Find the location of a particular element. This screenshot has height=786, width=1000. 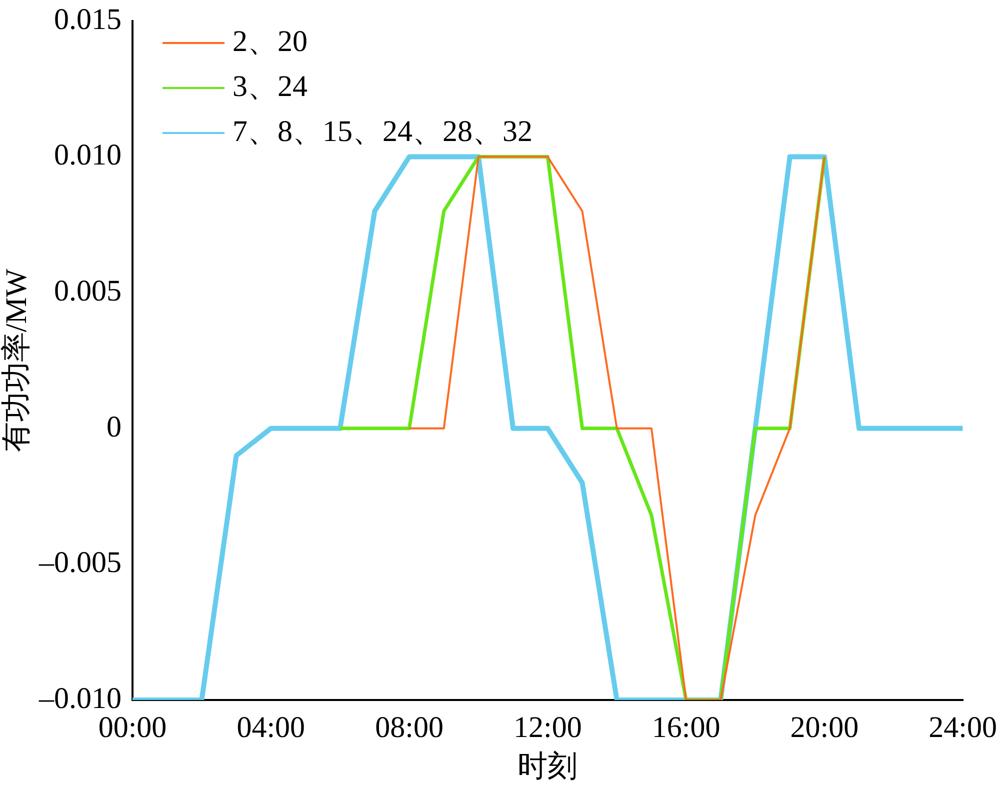

x-tick-label: 04:00 is located at coordinates (271, 727).